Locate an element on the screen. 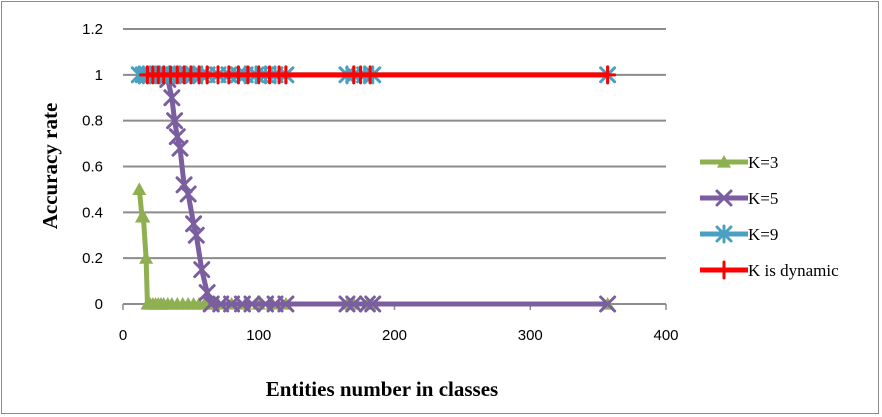 The width and height of the screenshot is (882, 417). y-tick-label: 0.6 is located at coordinates (92, 167).